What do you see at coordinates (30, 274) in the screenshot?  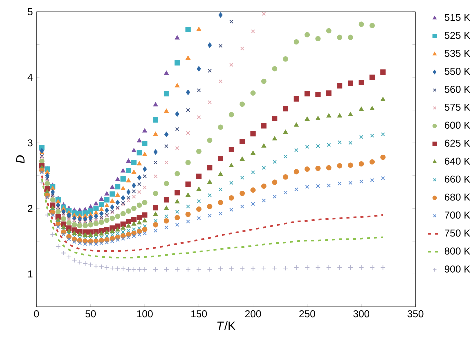 I see `y-tick-label: 1` at bounding box center [30, 274].